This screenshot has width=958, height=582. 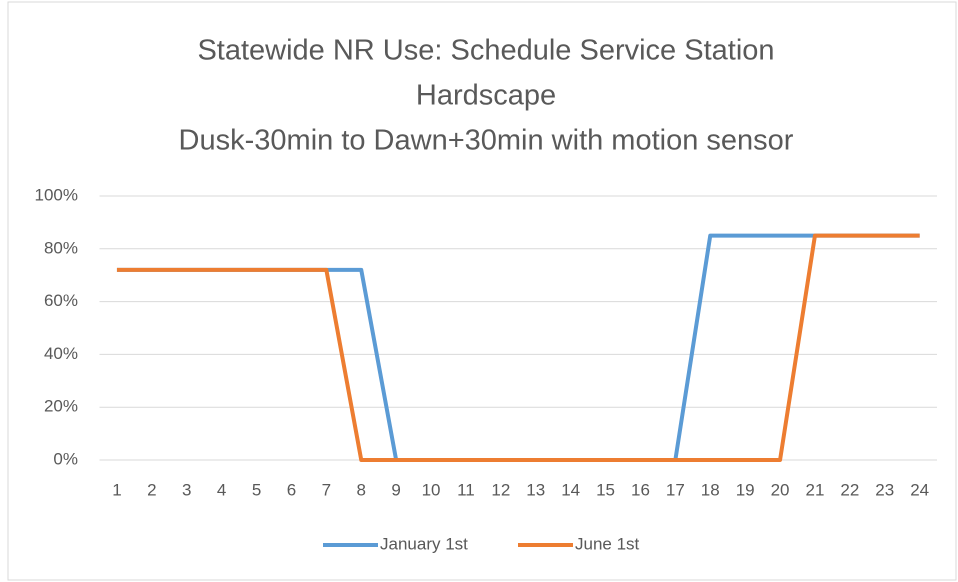 I want to click on chart-title: Hardscape, so click(x=486, y=96).